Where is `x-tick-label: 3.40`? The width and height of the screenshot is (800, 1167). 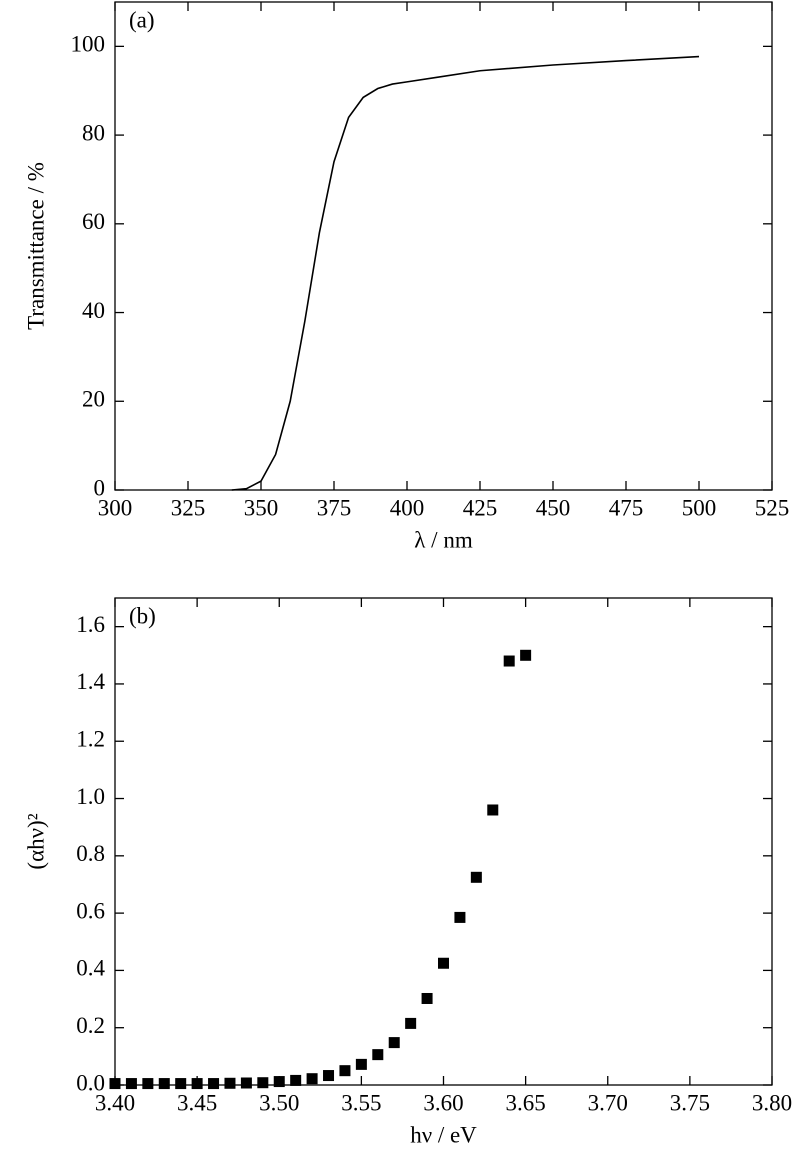 x-tick-label: 3.40 is located at coordinates (115, 1102).